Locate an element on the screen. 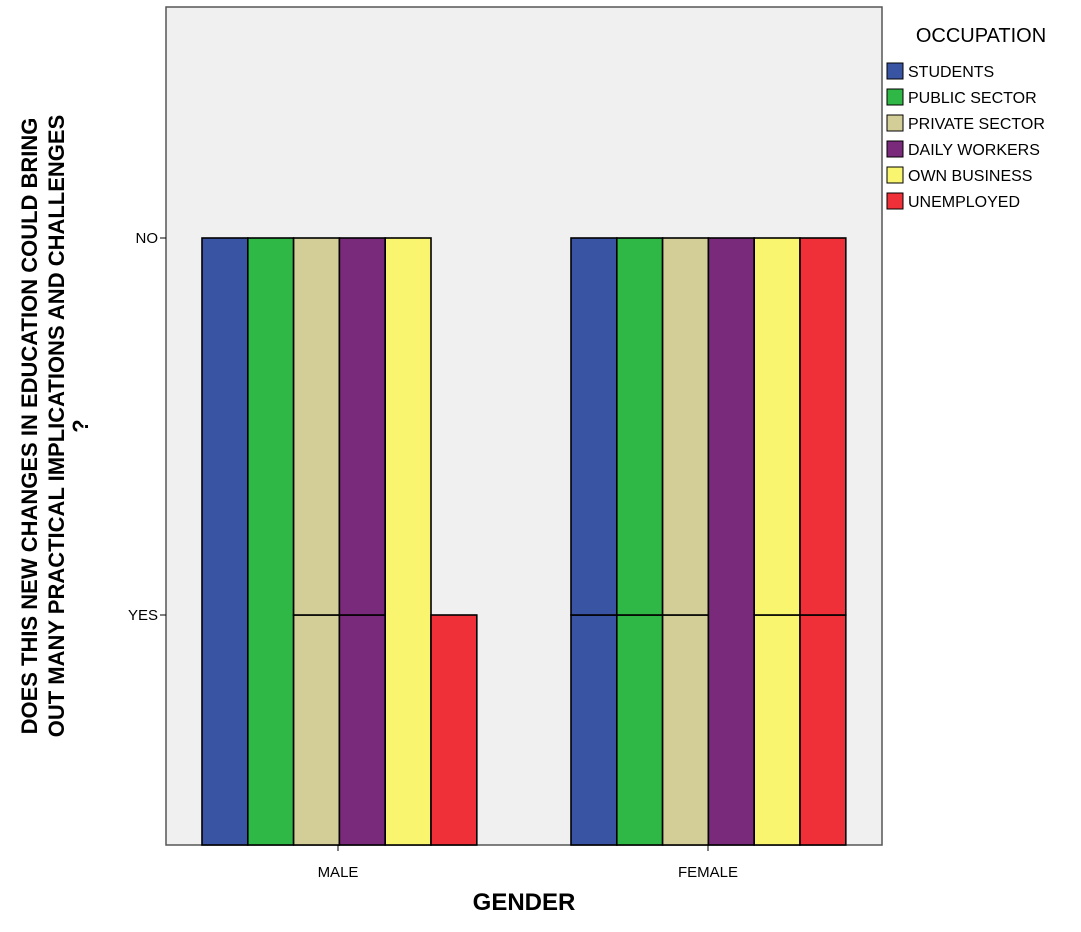  legend-swatch-private-sector is located at coordinates (895, 123).